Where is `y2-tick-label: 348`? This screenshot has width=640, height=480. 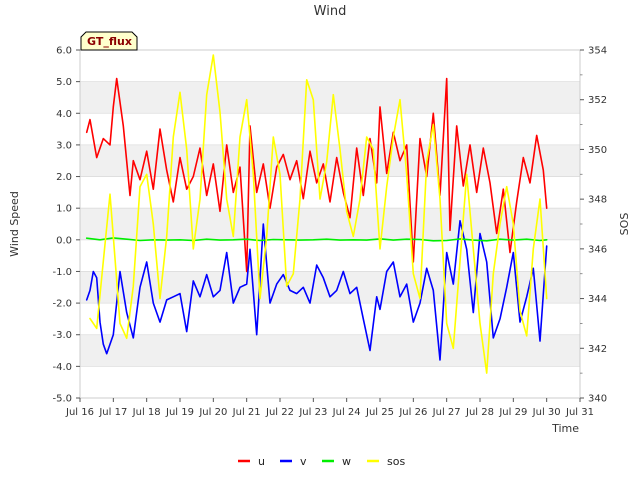 y2-tick-label: 348 is located at coordinates (597, 200).